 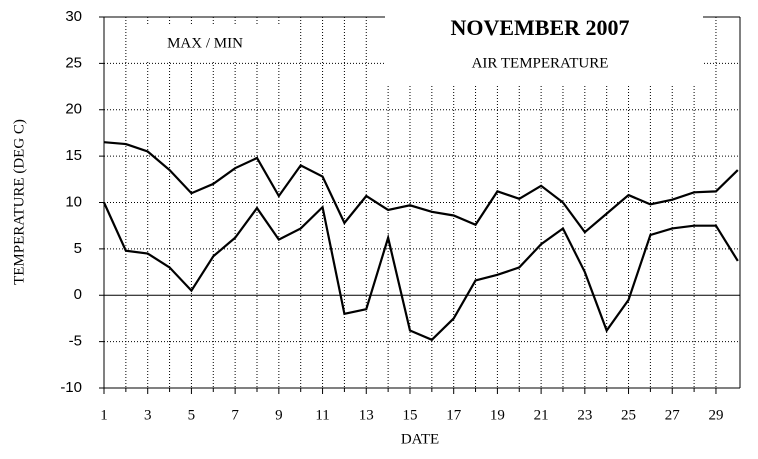 I want to click on x-tick-label: 9, so click(x=279, y=415).